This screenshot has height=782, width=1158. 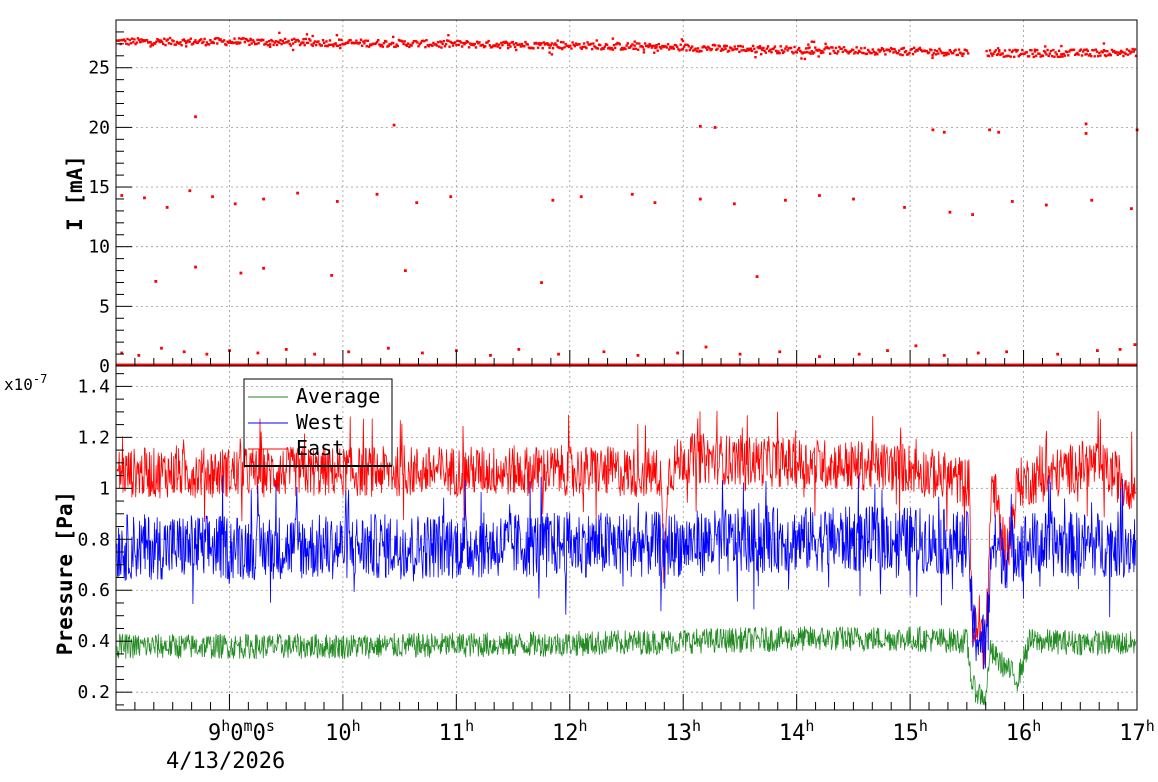 What do you see at coordinates (93, 641) in the screenshot?
I see `pressure-tick-label: 0.4` at bounding box center [93, 641].